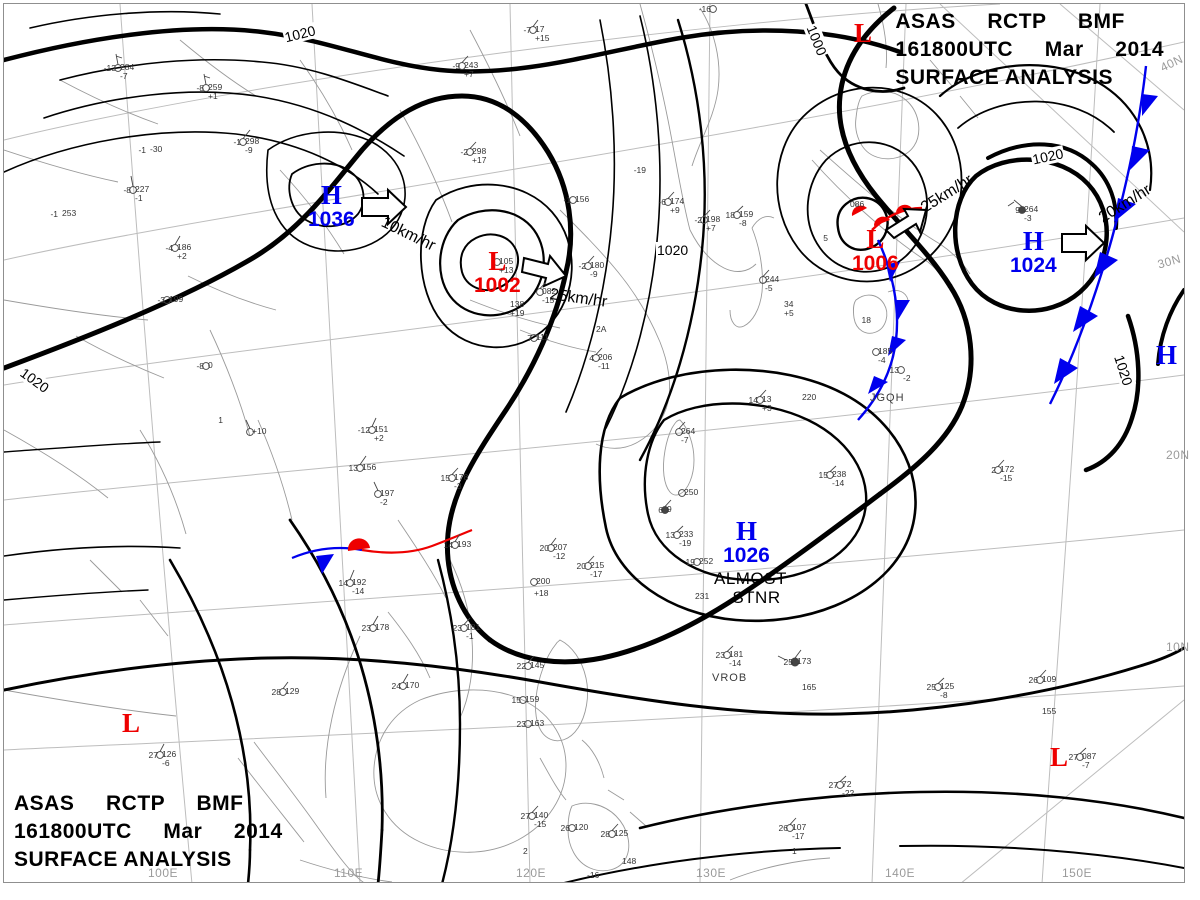  Describe the element at coordinates (479, 160) in the screenshot. I see `station-dewpoint: +17` at that location.